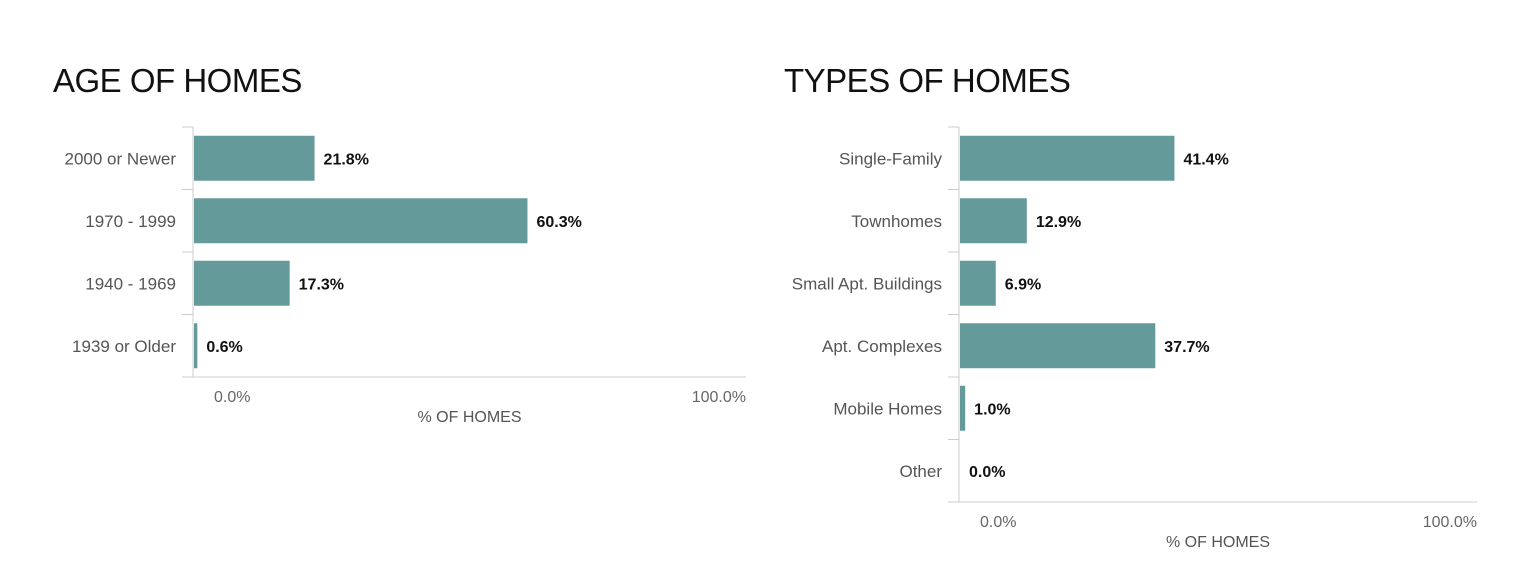  What do you see at coordinates (1023, 284) in the screenshot?
I see `data-label: 6.9%` at bounding box center [1023, 284].